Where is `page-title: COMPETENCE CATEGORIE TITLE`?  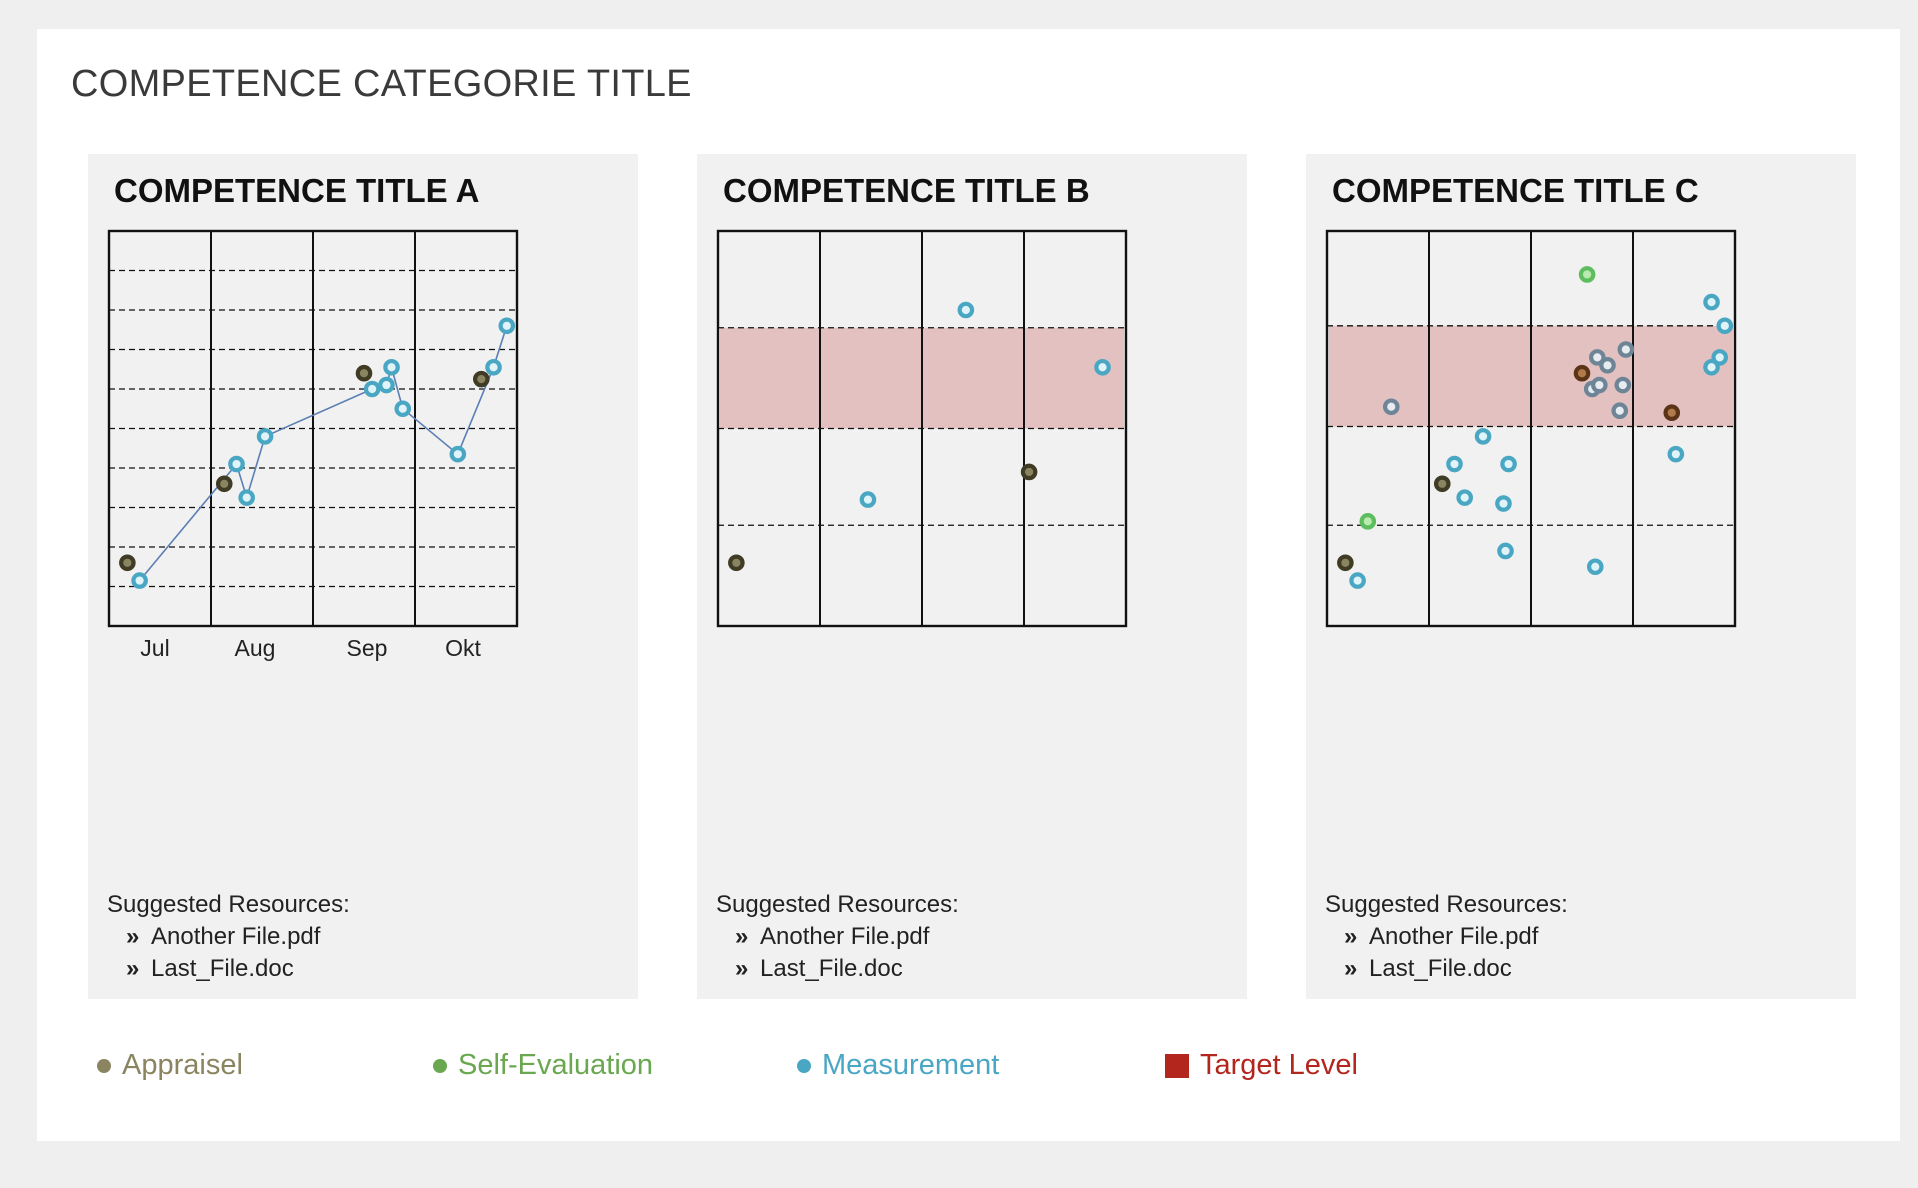 page-title: COMPETENCE CATEGORIE TITLE is located at coordinates (381, 84).